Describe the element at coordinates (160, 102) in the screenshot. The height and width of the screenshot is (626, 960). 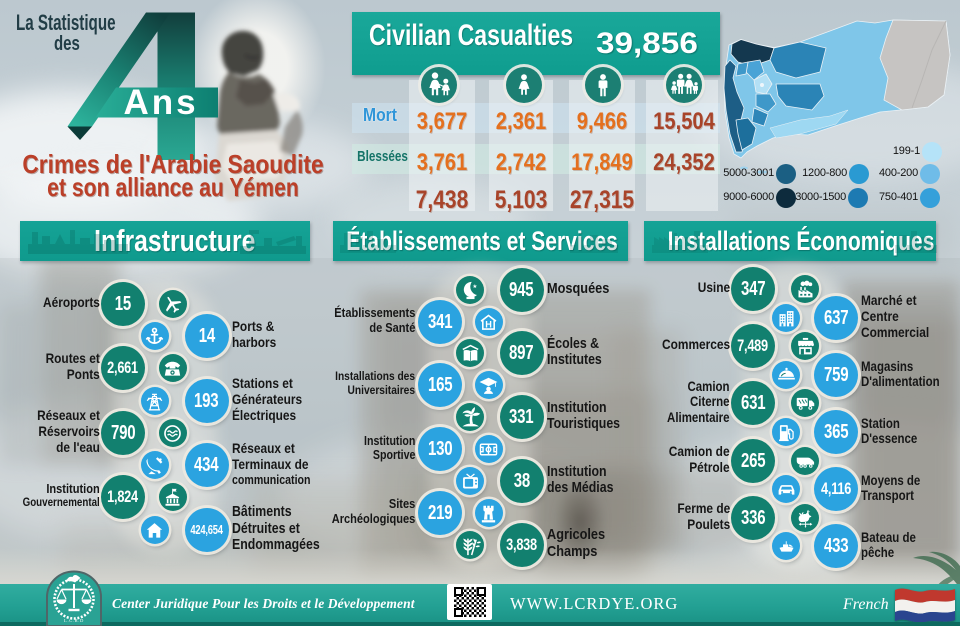
I see `svg-text: Ans` at that location.